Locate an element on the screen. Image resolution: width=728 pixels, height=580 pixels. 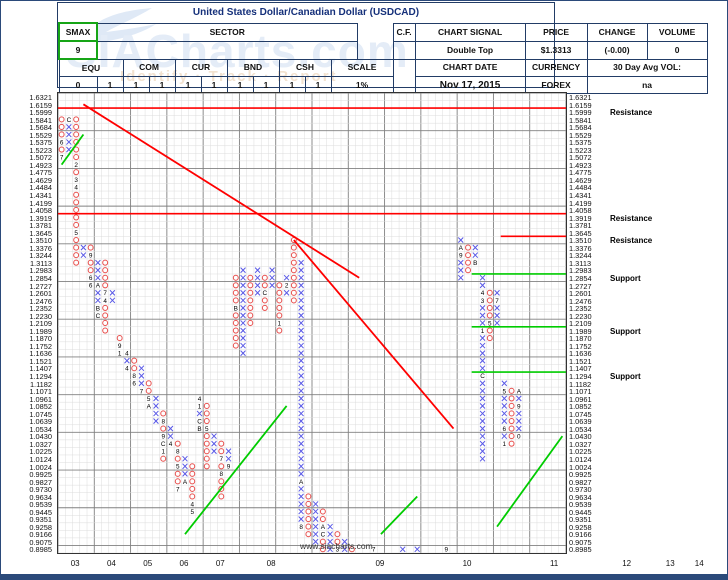
y-axis-tick: 1.2601 is located at coordinates (40, 294).